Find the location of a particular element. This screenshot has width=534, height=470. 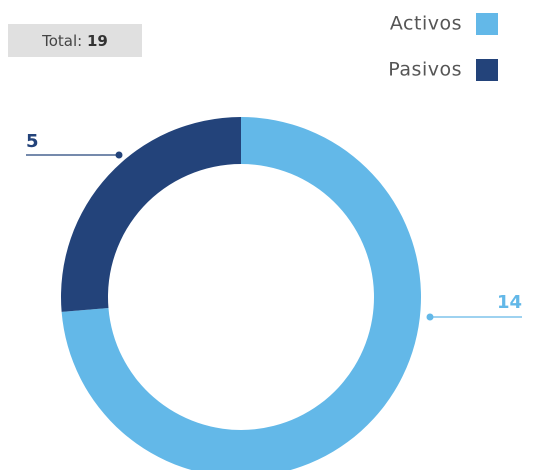

legend-label: Activos is located at coordinates (426, 24).